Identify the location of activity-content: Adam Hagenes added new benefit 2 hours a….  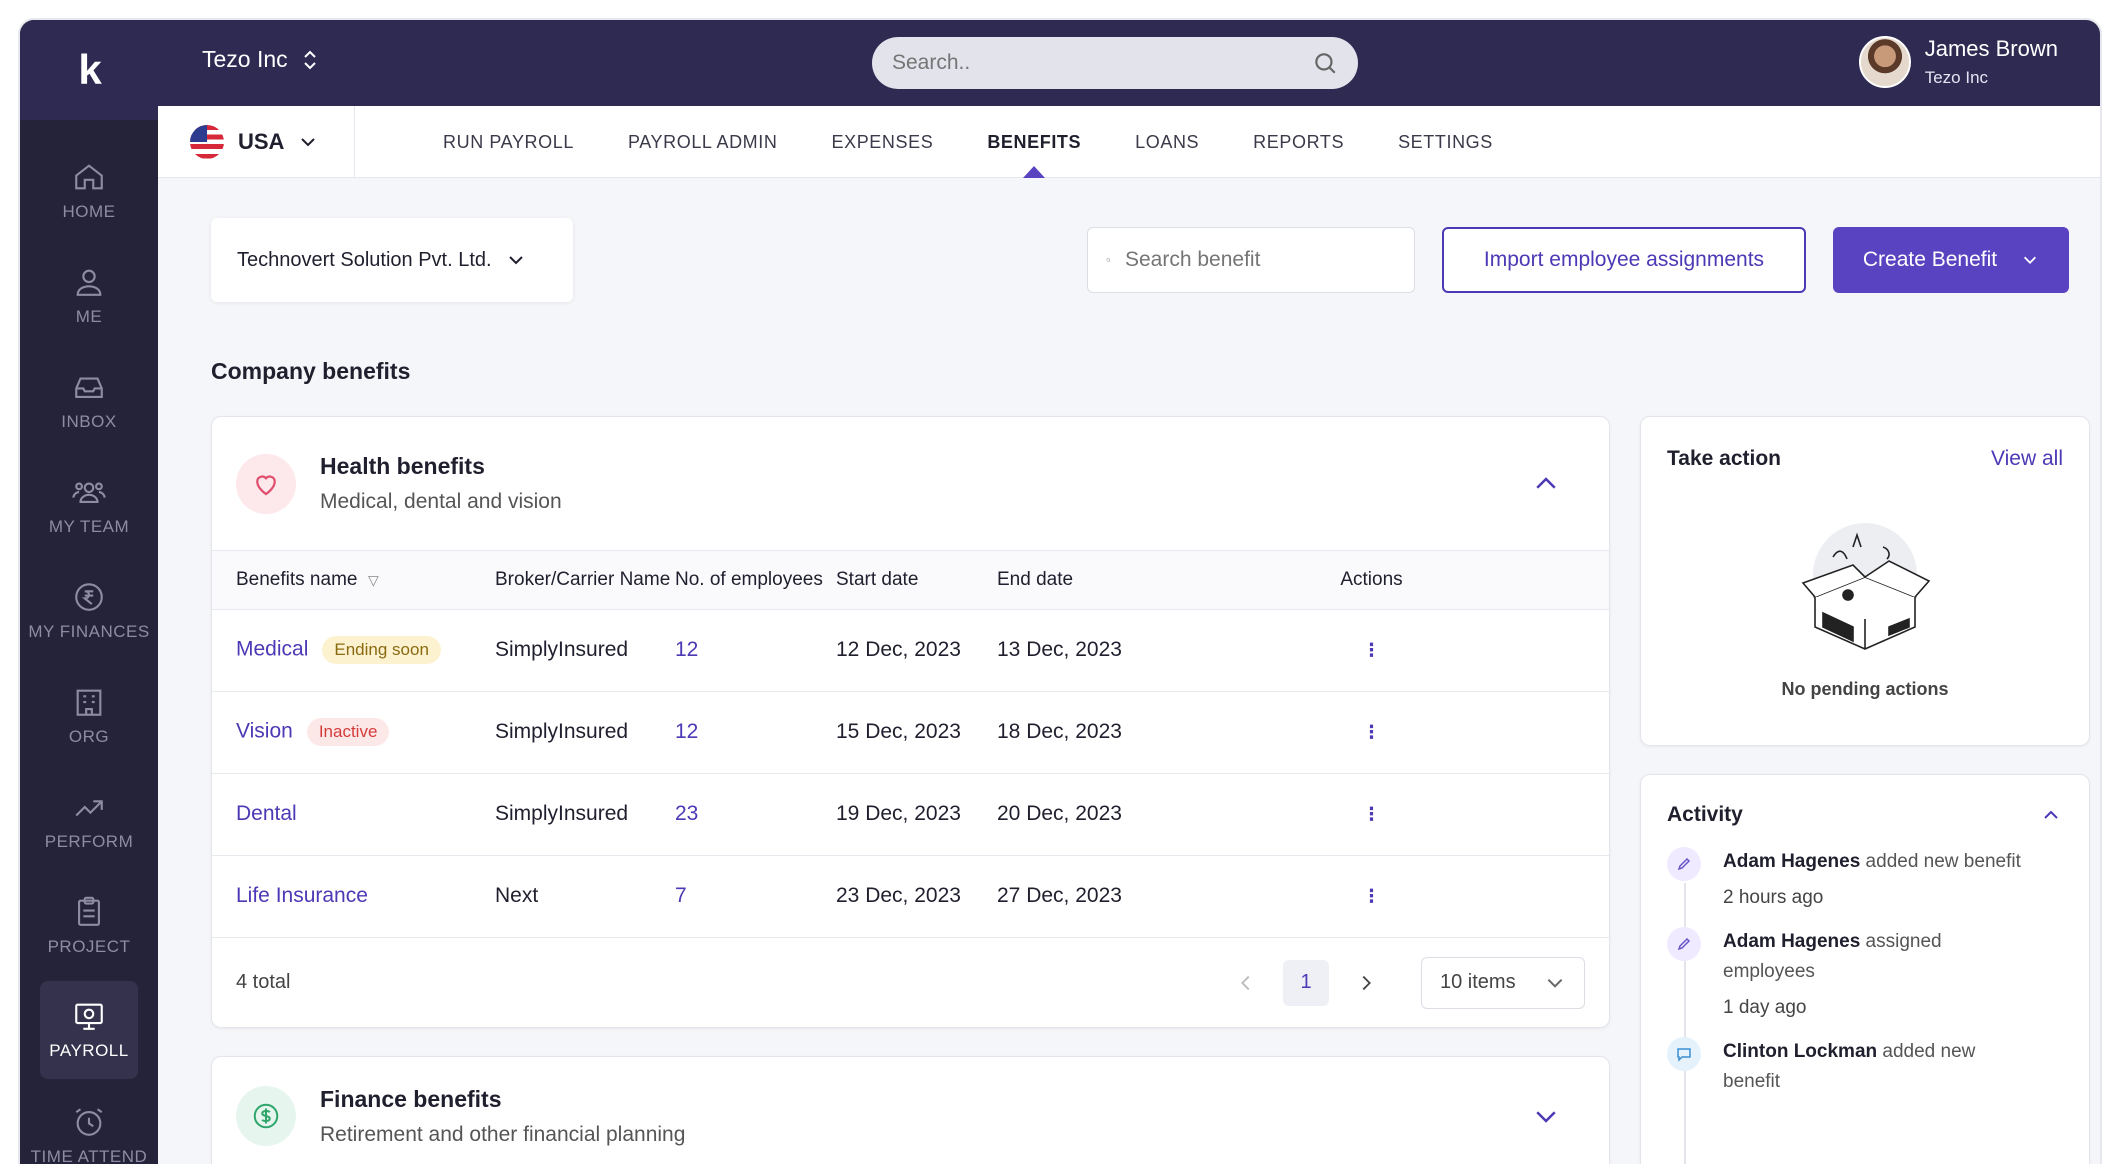
(1872, 878).